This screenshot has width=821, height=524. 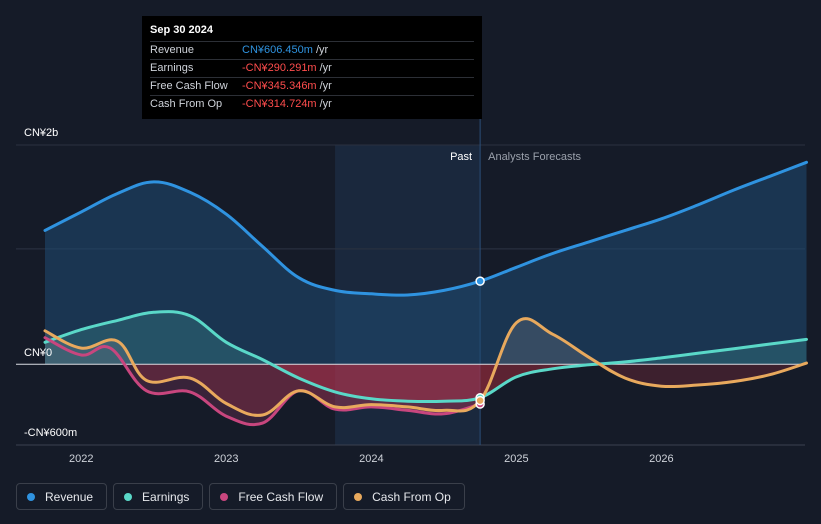 I want to click on y-axis-label: CN¥0, so click(x=38, y=353).